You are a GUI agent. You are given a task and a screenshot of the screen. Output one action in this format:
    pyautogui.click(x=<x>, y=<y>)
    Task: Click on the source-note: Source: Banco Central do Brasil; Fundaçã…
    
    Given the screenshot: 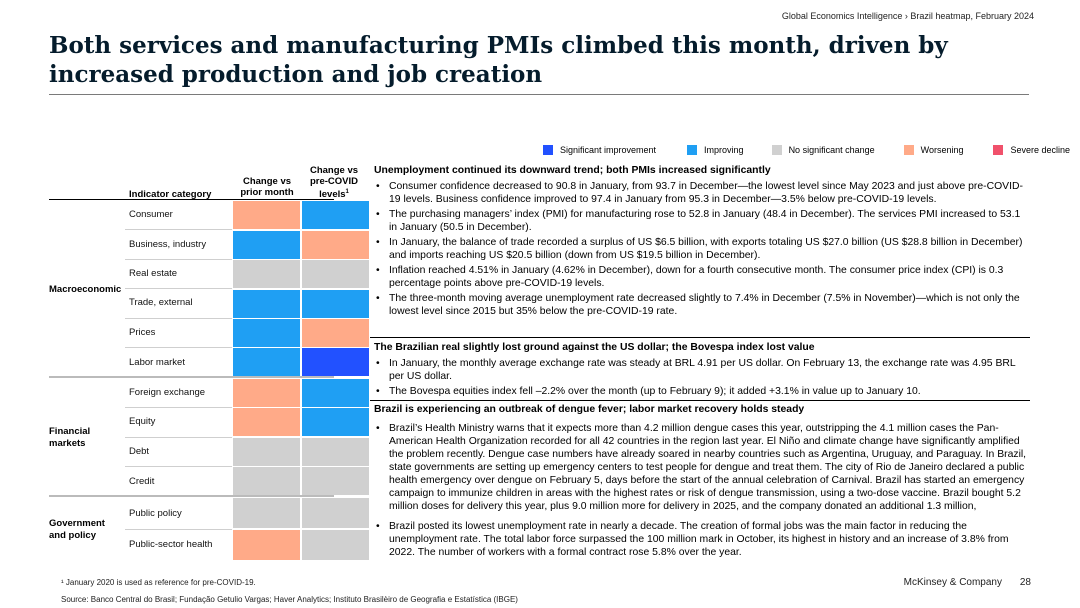 What is the action you would take?
    pyautogui.click(x=289, y=599)
    